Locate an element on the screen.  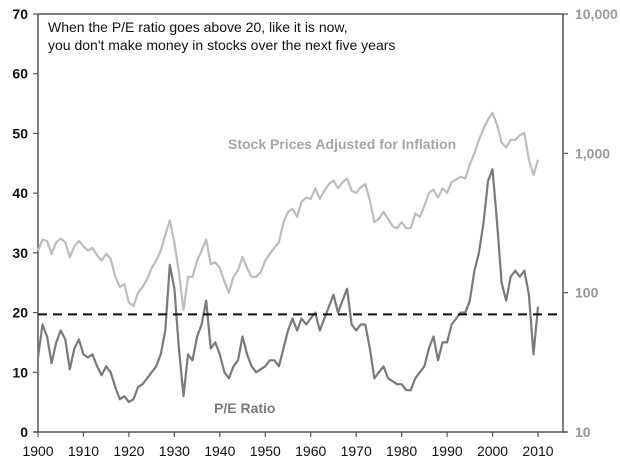
x-tick-label: 2010 is located at coordinates (537, 451).